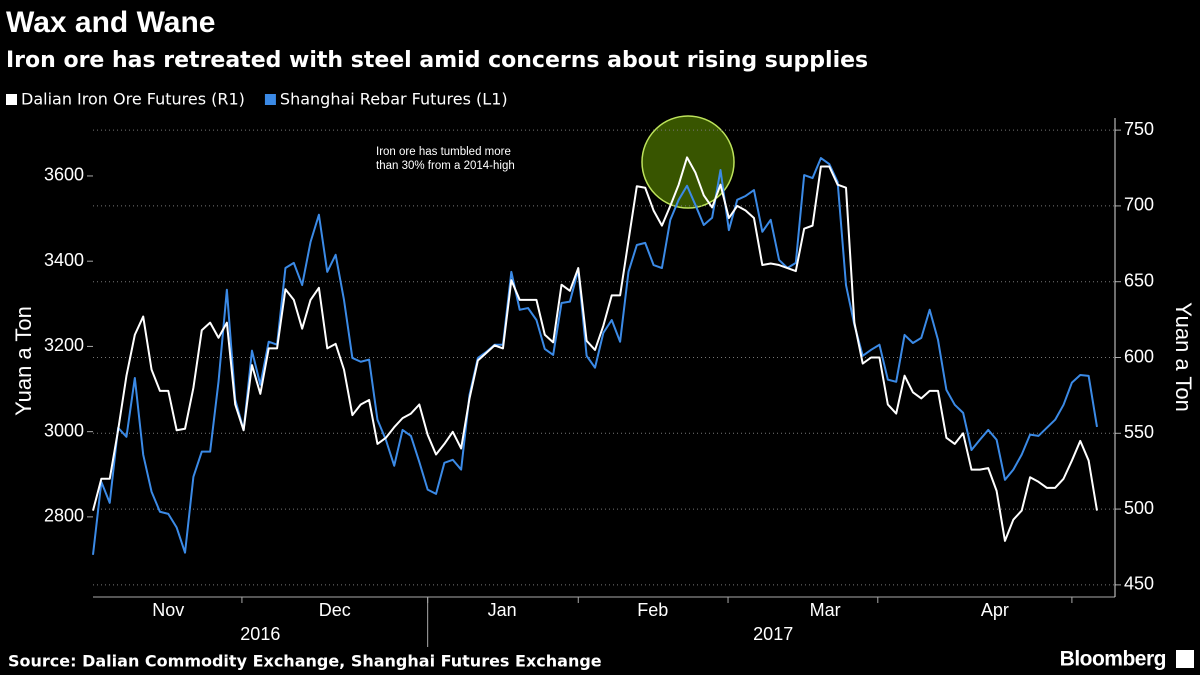 This screenshot has height=675, width=1200. Describe the element at coordinates (1139, 432) in the screenshot. I see `y2-tick-label: 550` at that location.